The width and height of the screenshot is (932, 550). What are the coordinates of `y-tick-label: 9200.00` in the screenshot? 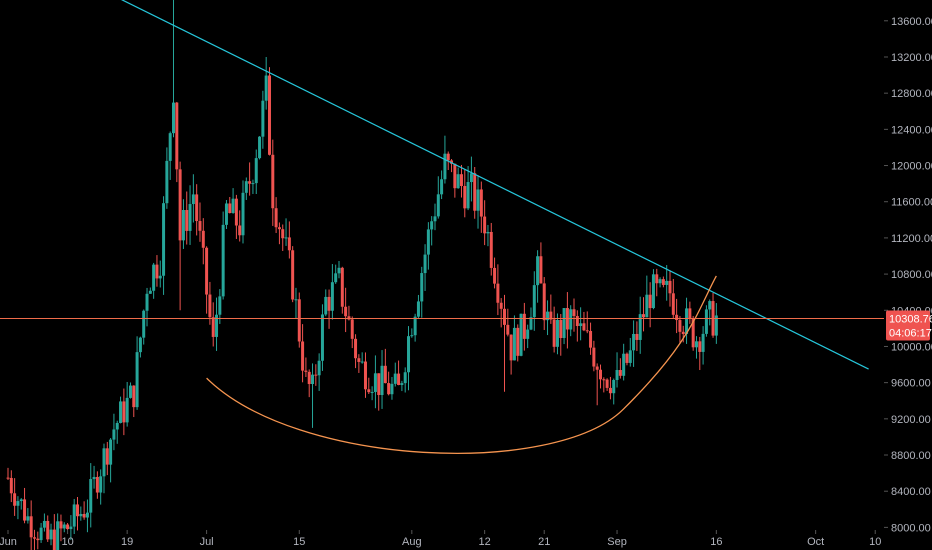 It's located at (911, 420).